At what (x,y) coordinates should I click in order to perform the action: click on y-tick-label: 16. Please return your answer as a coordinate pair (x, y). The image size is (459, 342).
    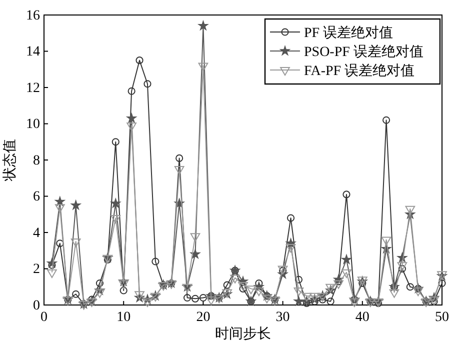
    Looking at the image, I should click on (33, 16).